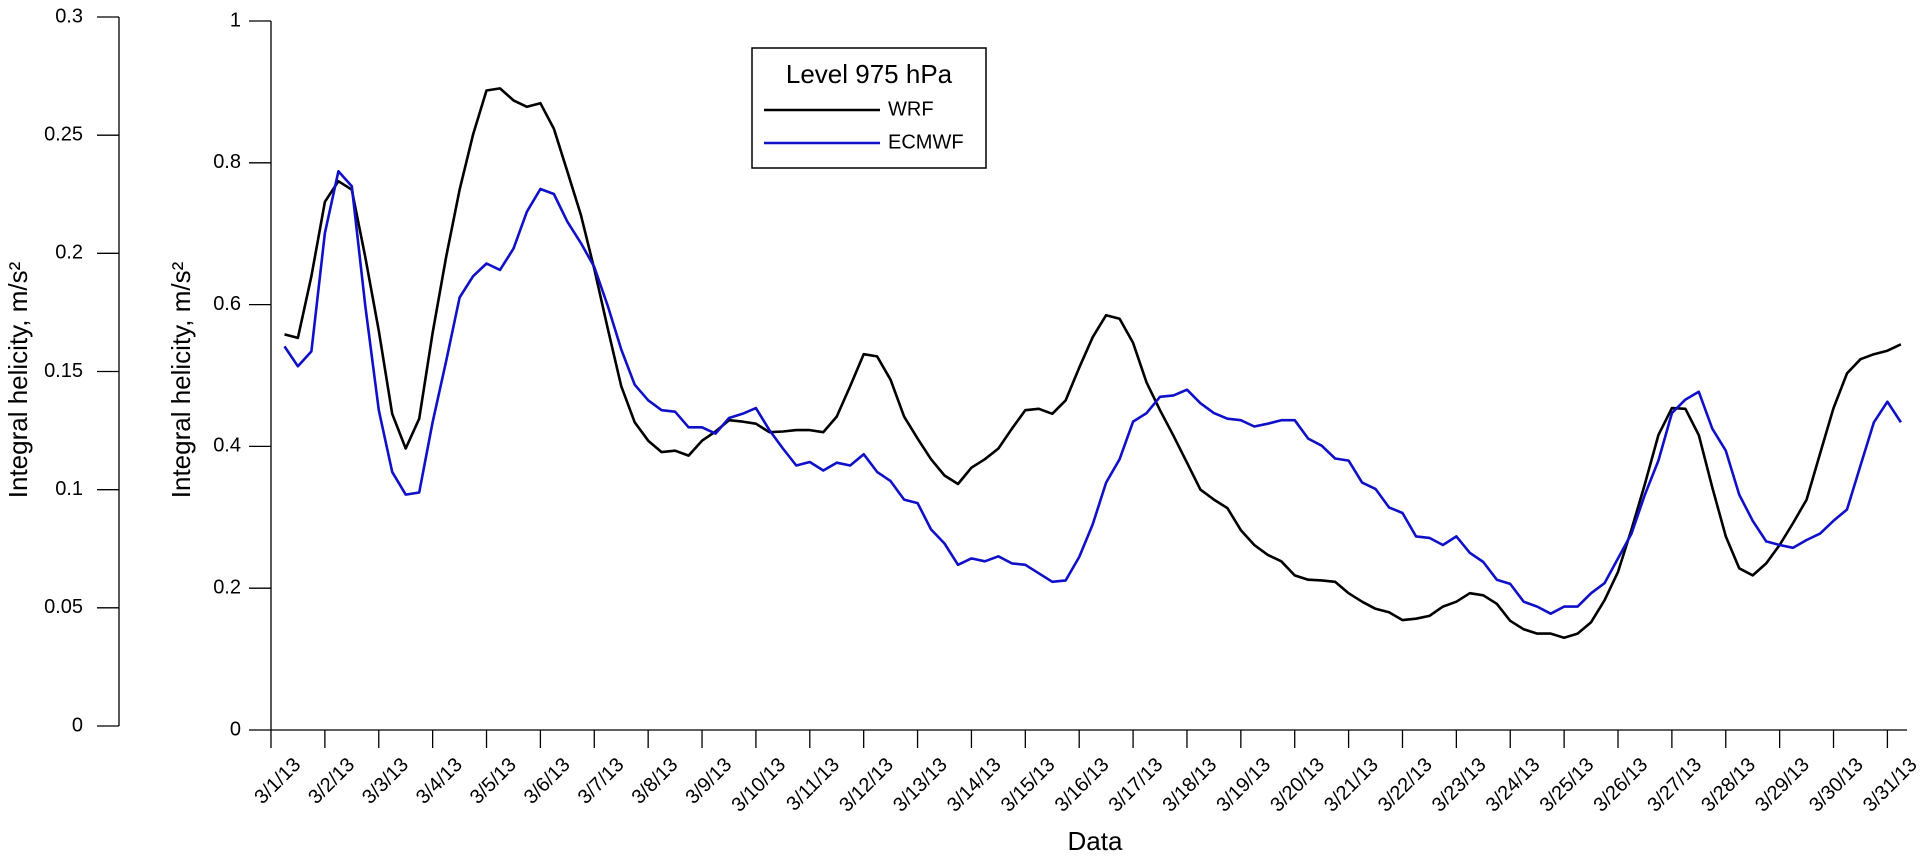 This screenshot has height=864, width=1920. Describe the element at coordinates (547, 781) in the screenshot. I see `x-tick-label: 3/6/13` at that location.